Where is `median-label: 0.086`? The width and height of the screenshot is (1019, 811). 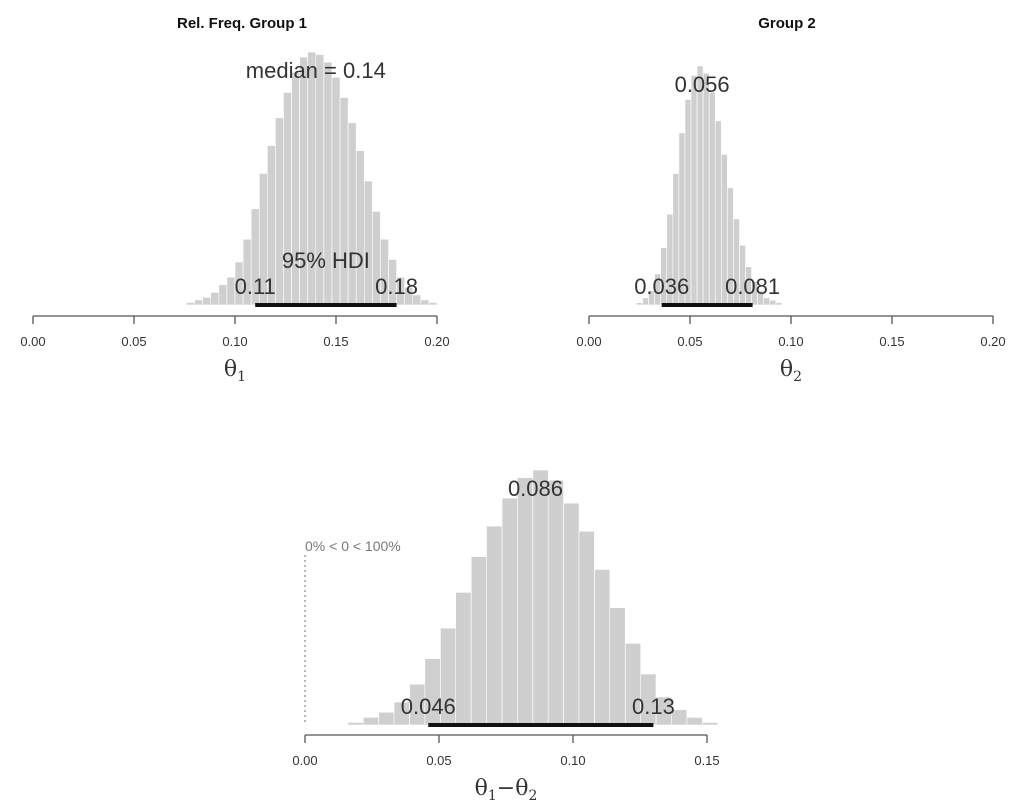 median-label: 0.086 is located at coordinates (535, 488).